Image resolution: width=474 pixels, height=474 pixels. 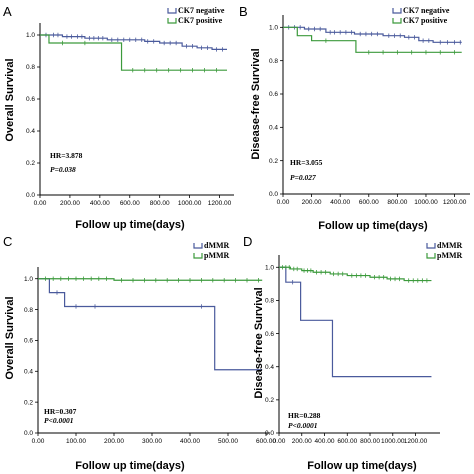 I want to click on panel-a-series-0-line, so click(x=134, y=42).